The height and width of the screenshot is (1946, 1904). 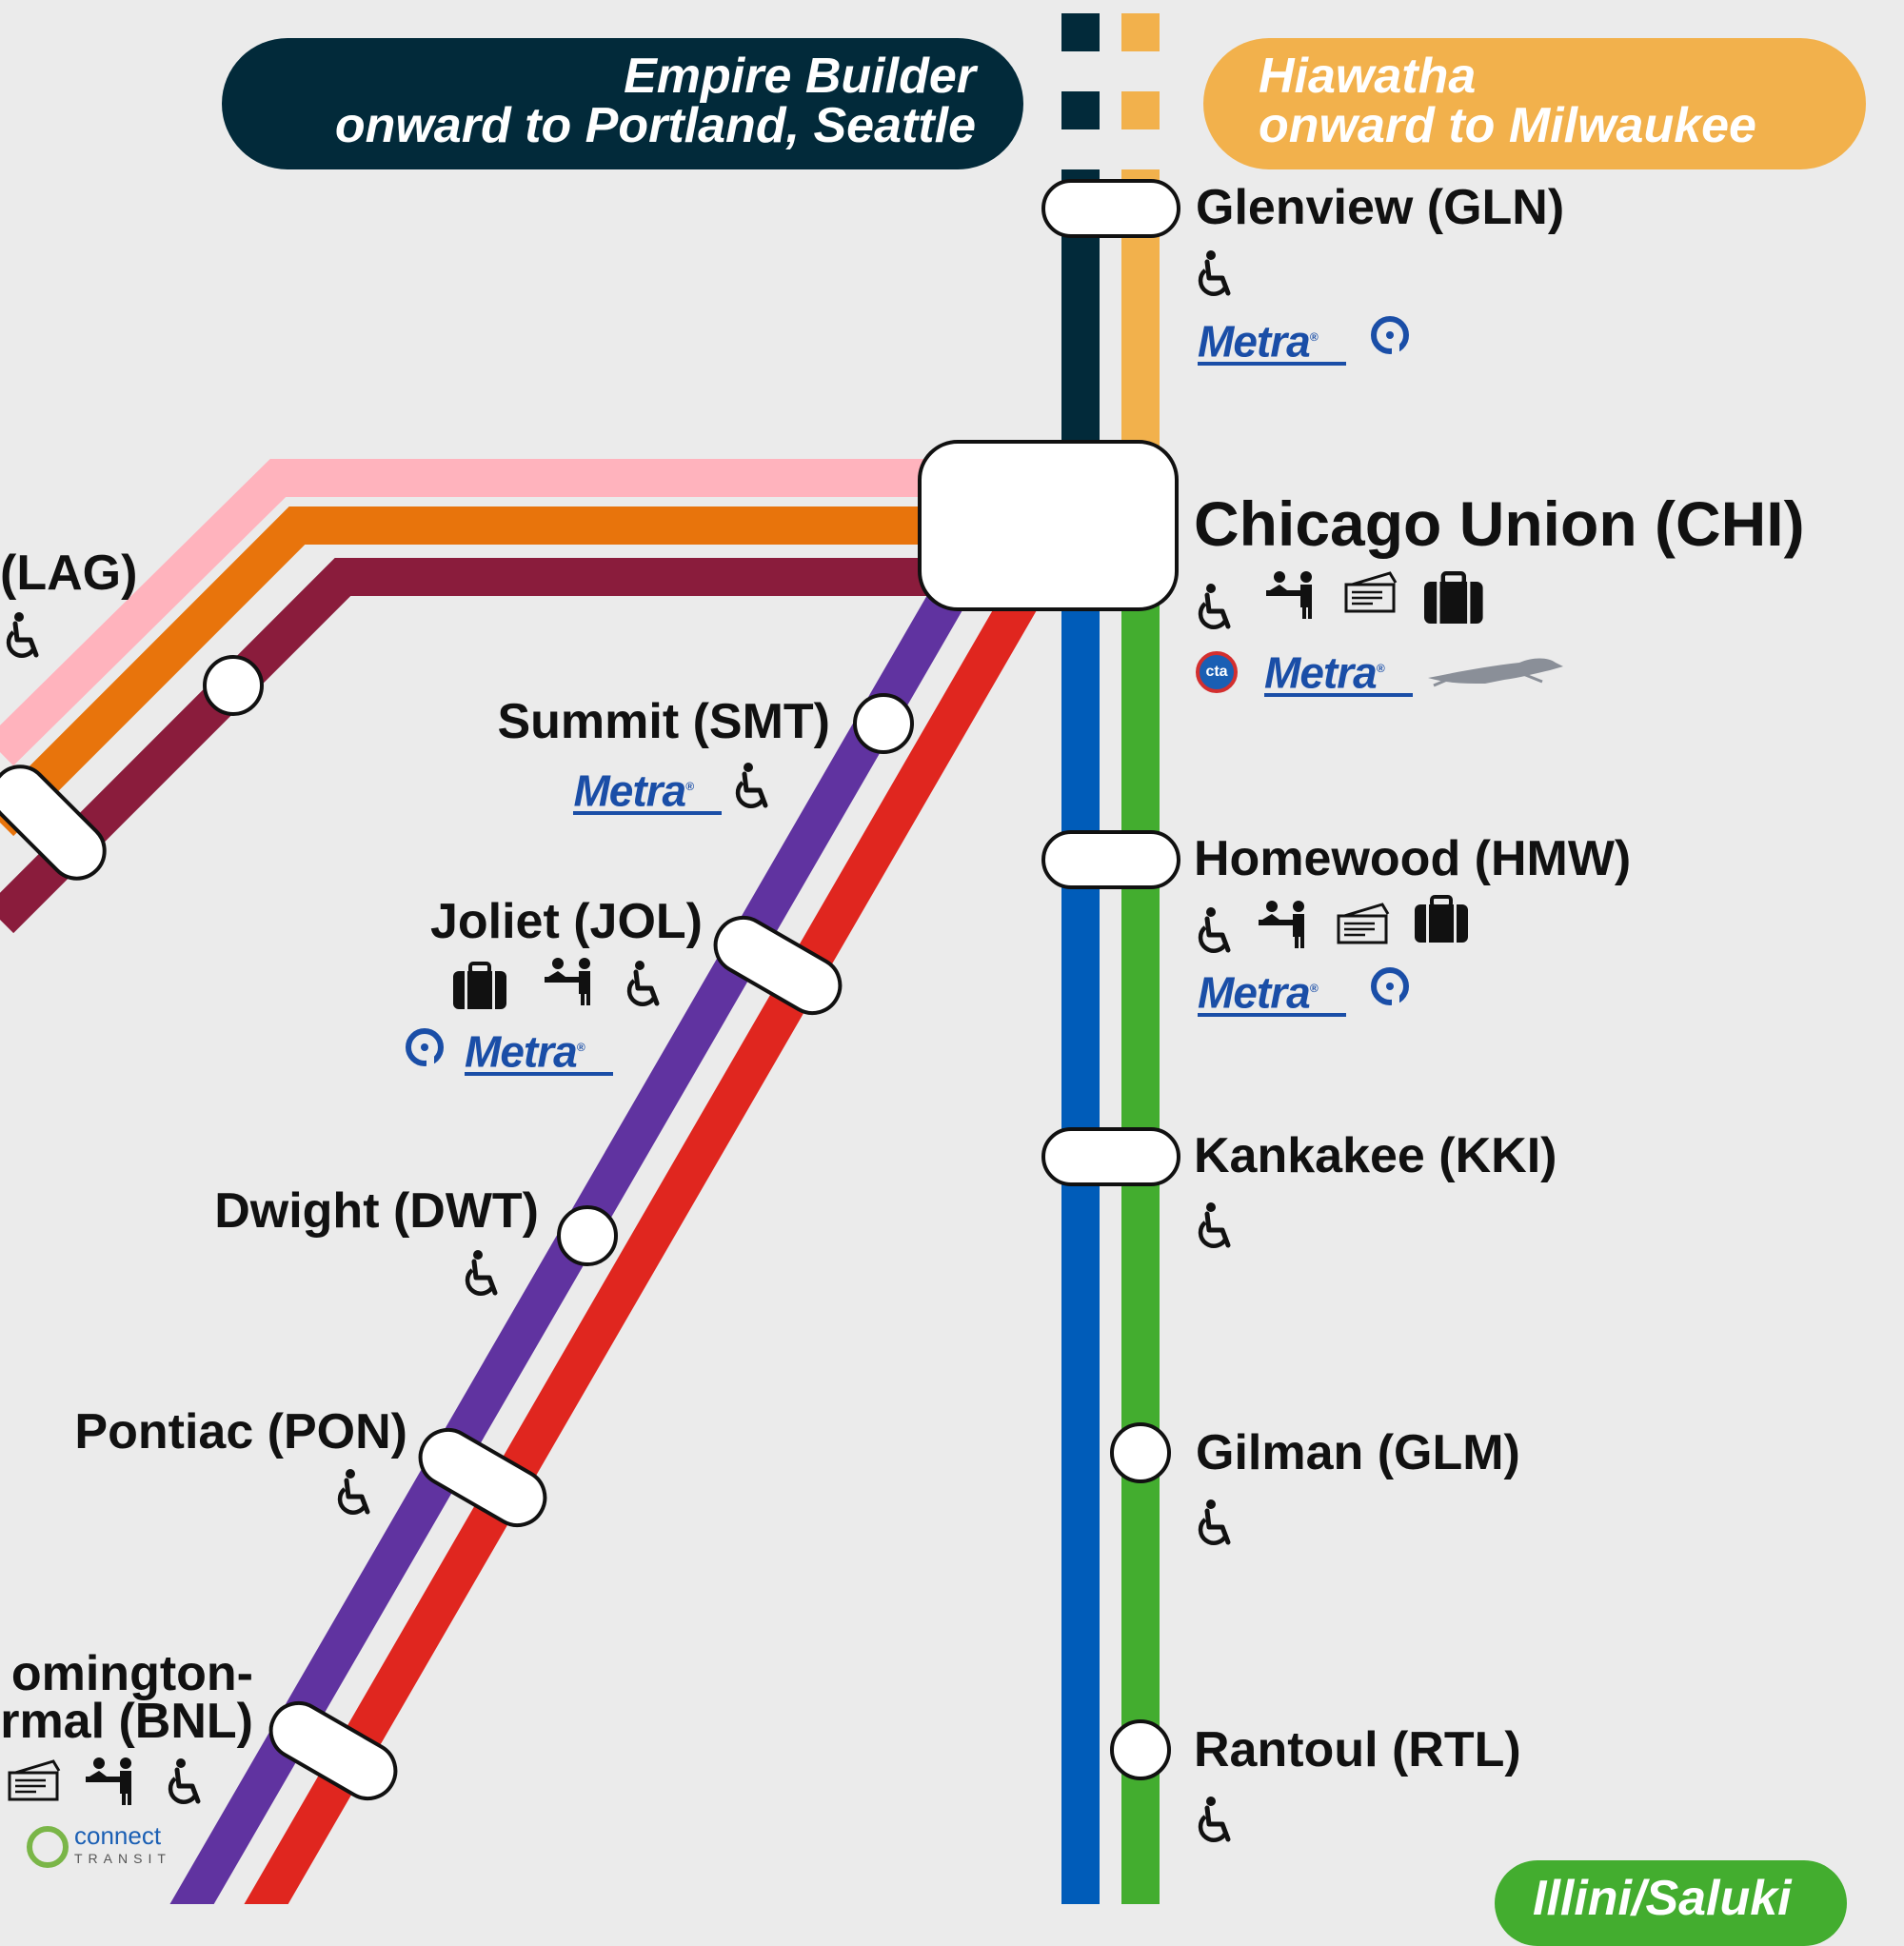 I want to click on green-line, so click(x=1140, y=1247).